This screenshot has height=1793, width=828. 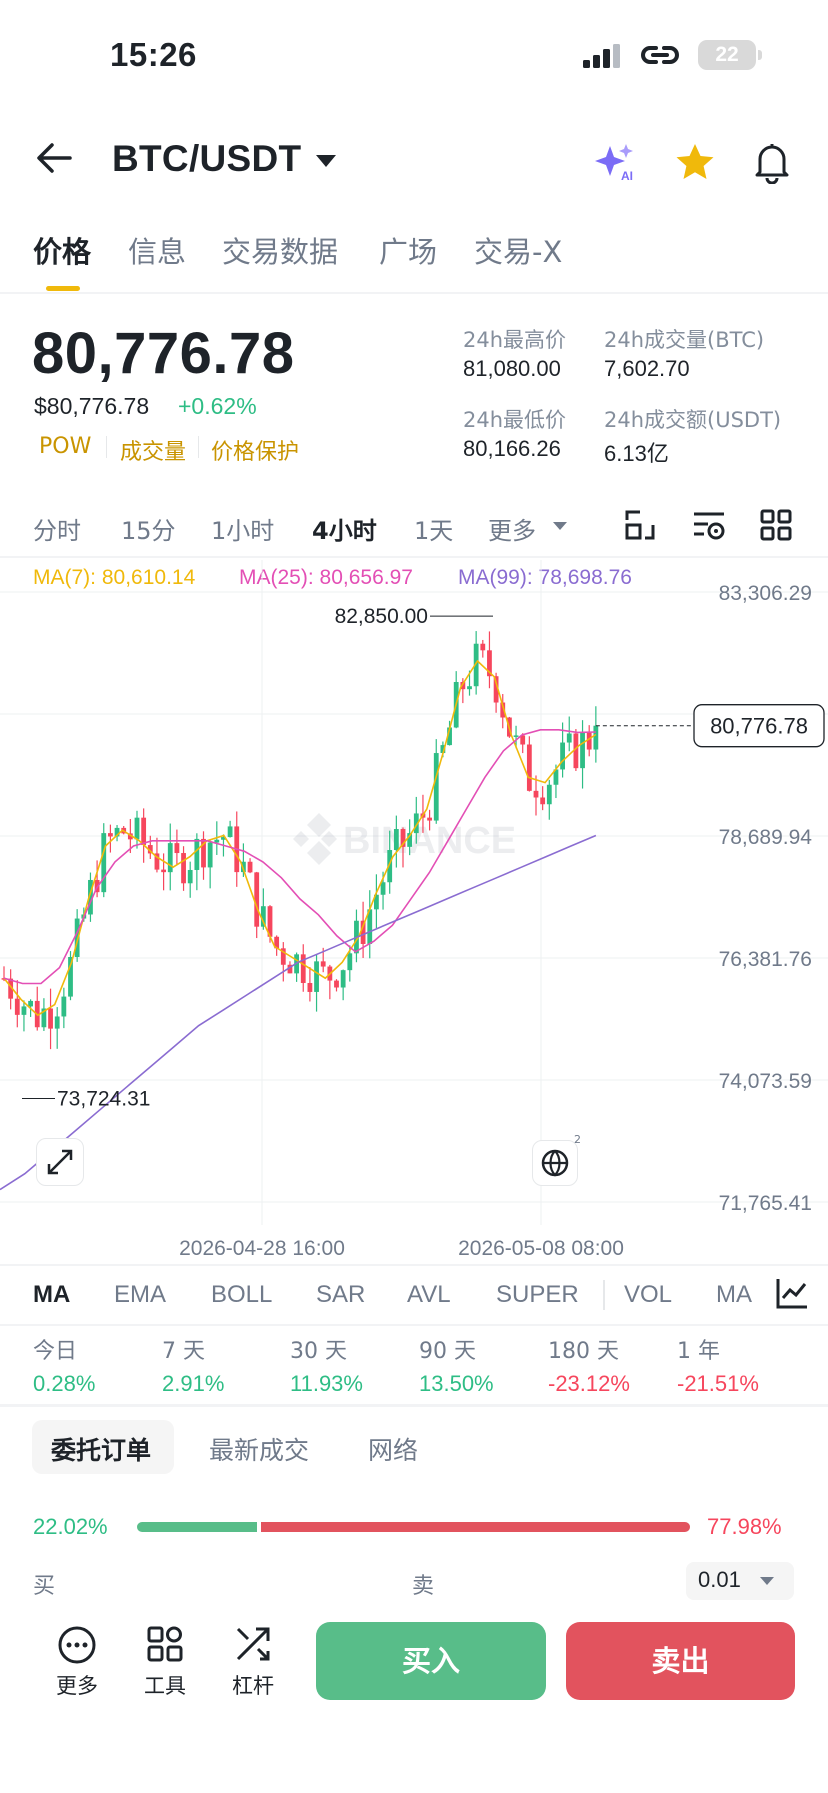 I want to click on indicator-settings-icon, so click(x=792, y=1293).